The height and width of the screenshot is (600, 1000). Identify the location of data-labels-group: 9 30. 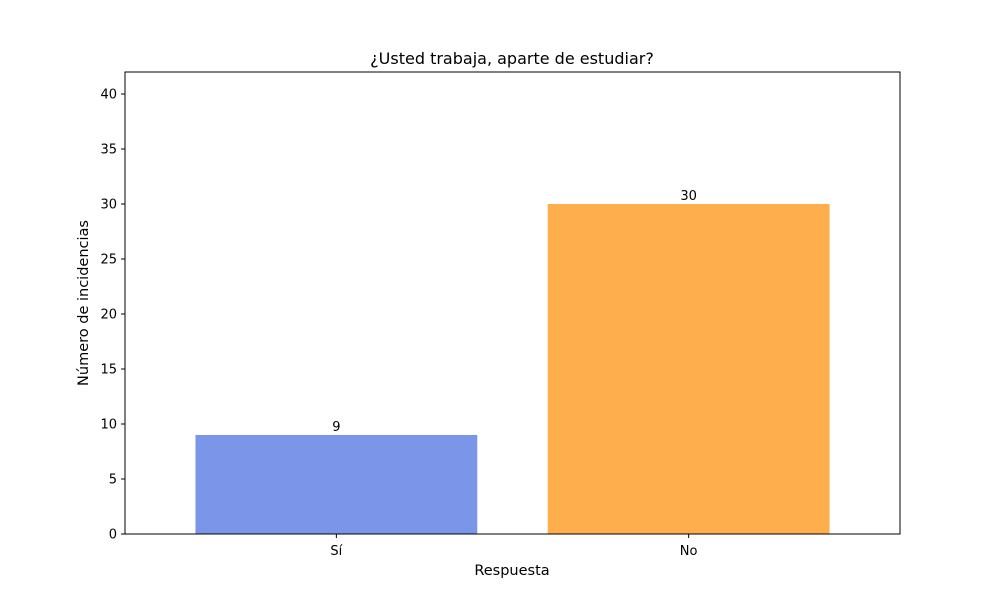
(514, 312).